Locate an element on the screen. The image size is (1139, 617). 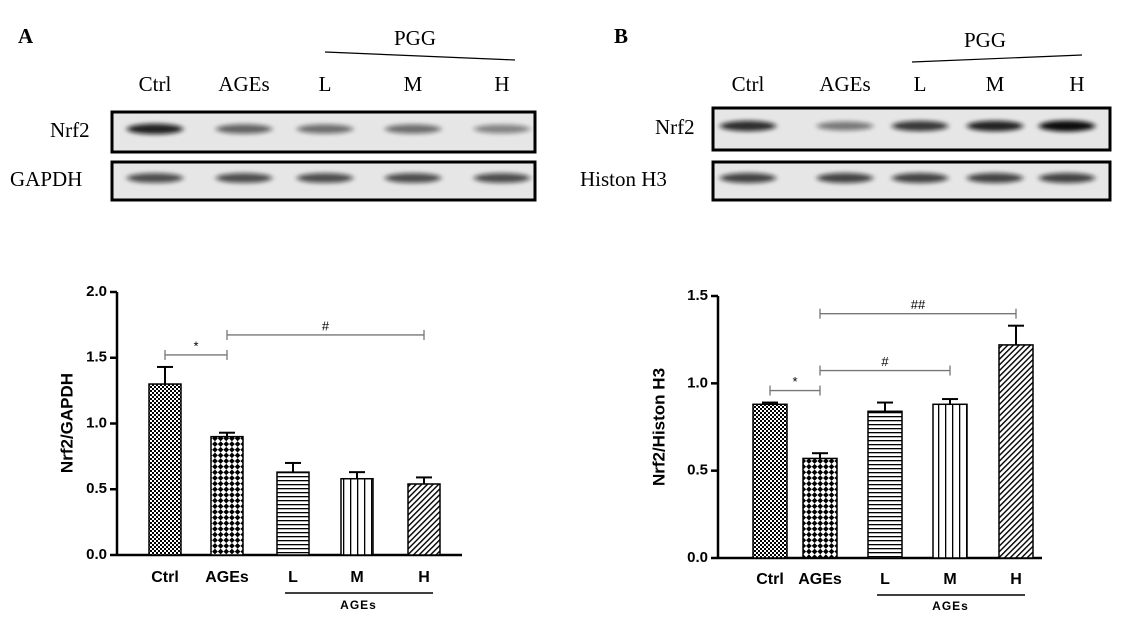
sig-label: ## is located at coordinates (918, 304).